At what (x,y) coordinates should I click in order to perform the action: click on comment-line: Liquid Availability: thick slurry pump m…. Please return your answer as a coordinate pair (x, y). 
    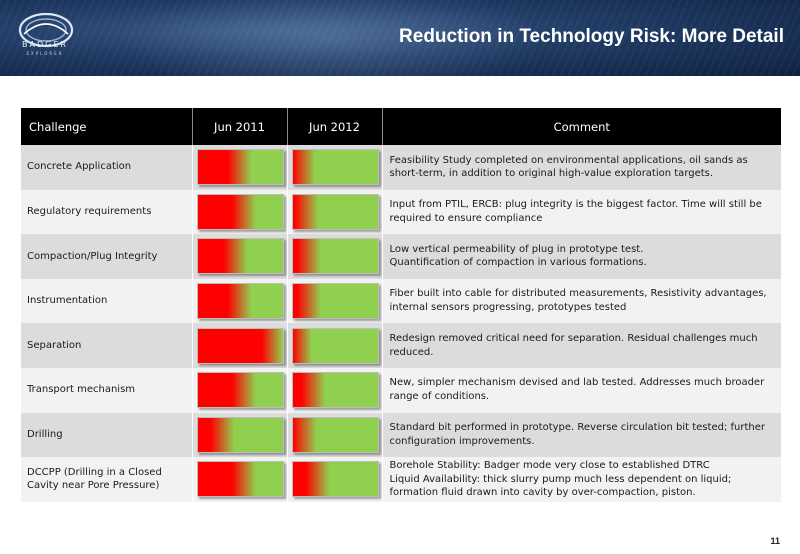
    Looking at the image, I should click on (560, 486).